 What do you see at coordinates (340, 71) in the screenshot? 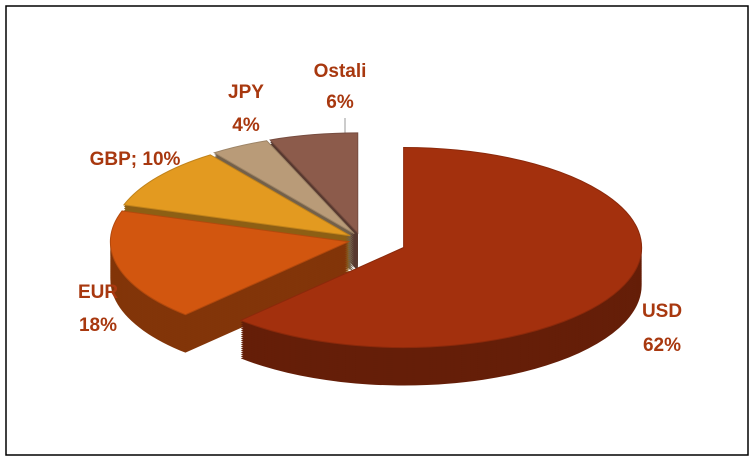
I see `category-label: Ostali` at bounding box center [340, 71].